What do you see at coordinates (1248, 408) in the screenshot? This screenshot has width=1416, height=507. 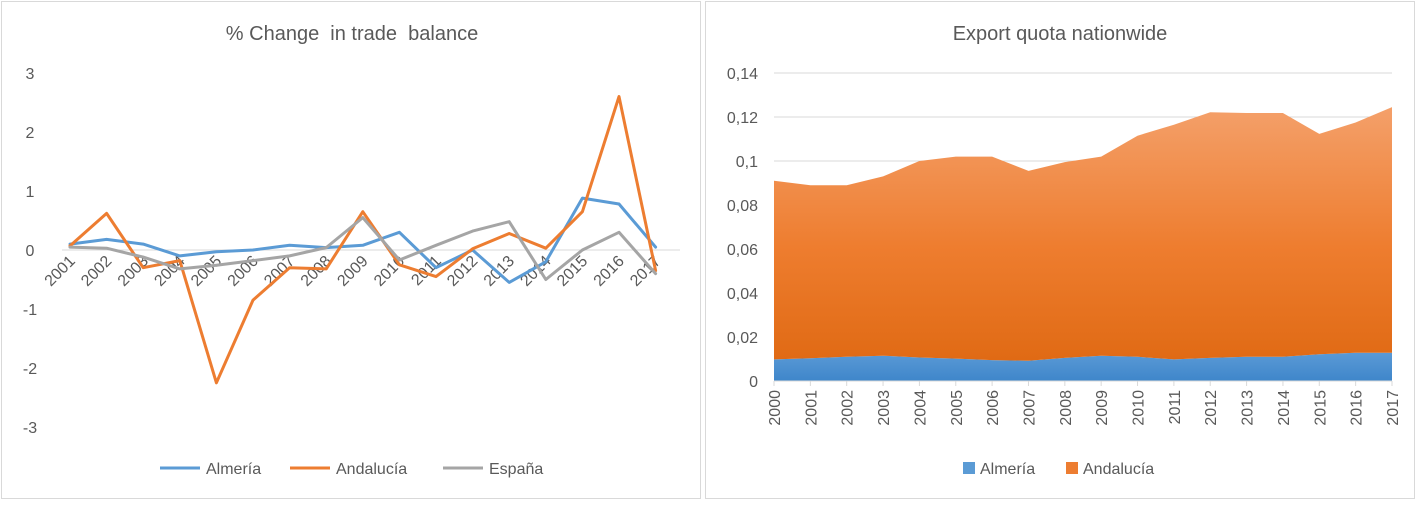 I see `area-x-tick-label: 2013` at bounding box center [1248, 408].